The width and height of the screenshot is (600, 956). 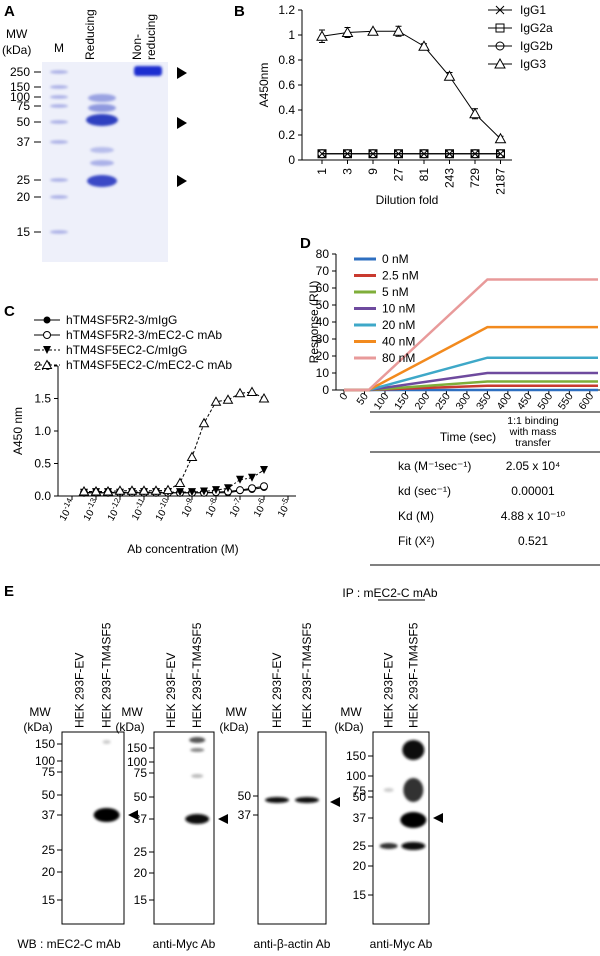 What do you see at coordinates (126, 350) in the screenshot?
I see `panel-c-legend-label: hTM4SF5EC2-C/mIgG` at bounding box center [126, 350].